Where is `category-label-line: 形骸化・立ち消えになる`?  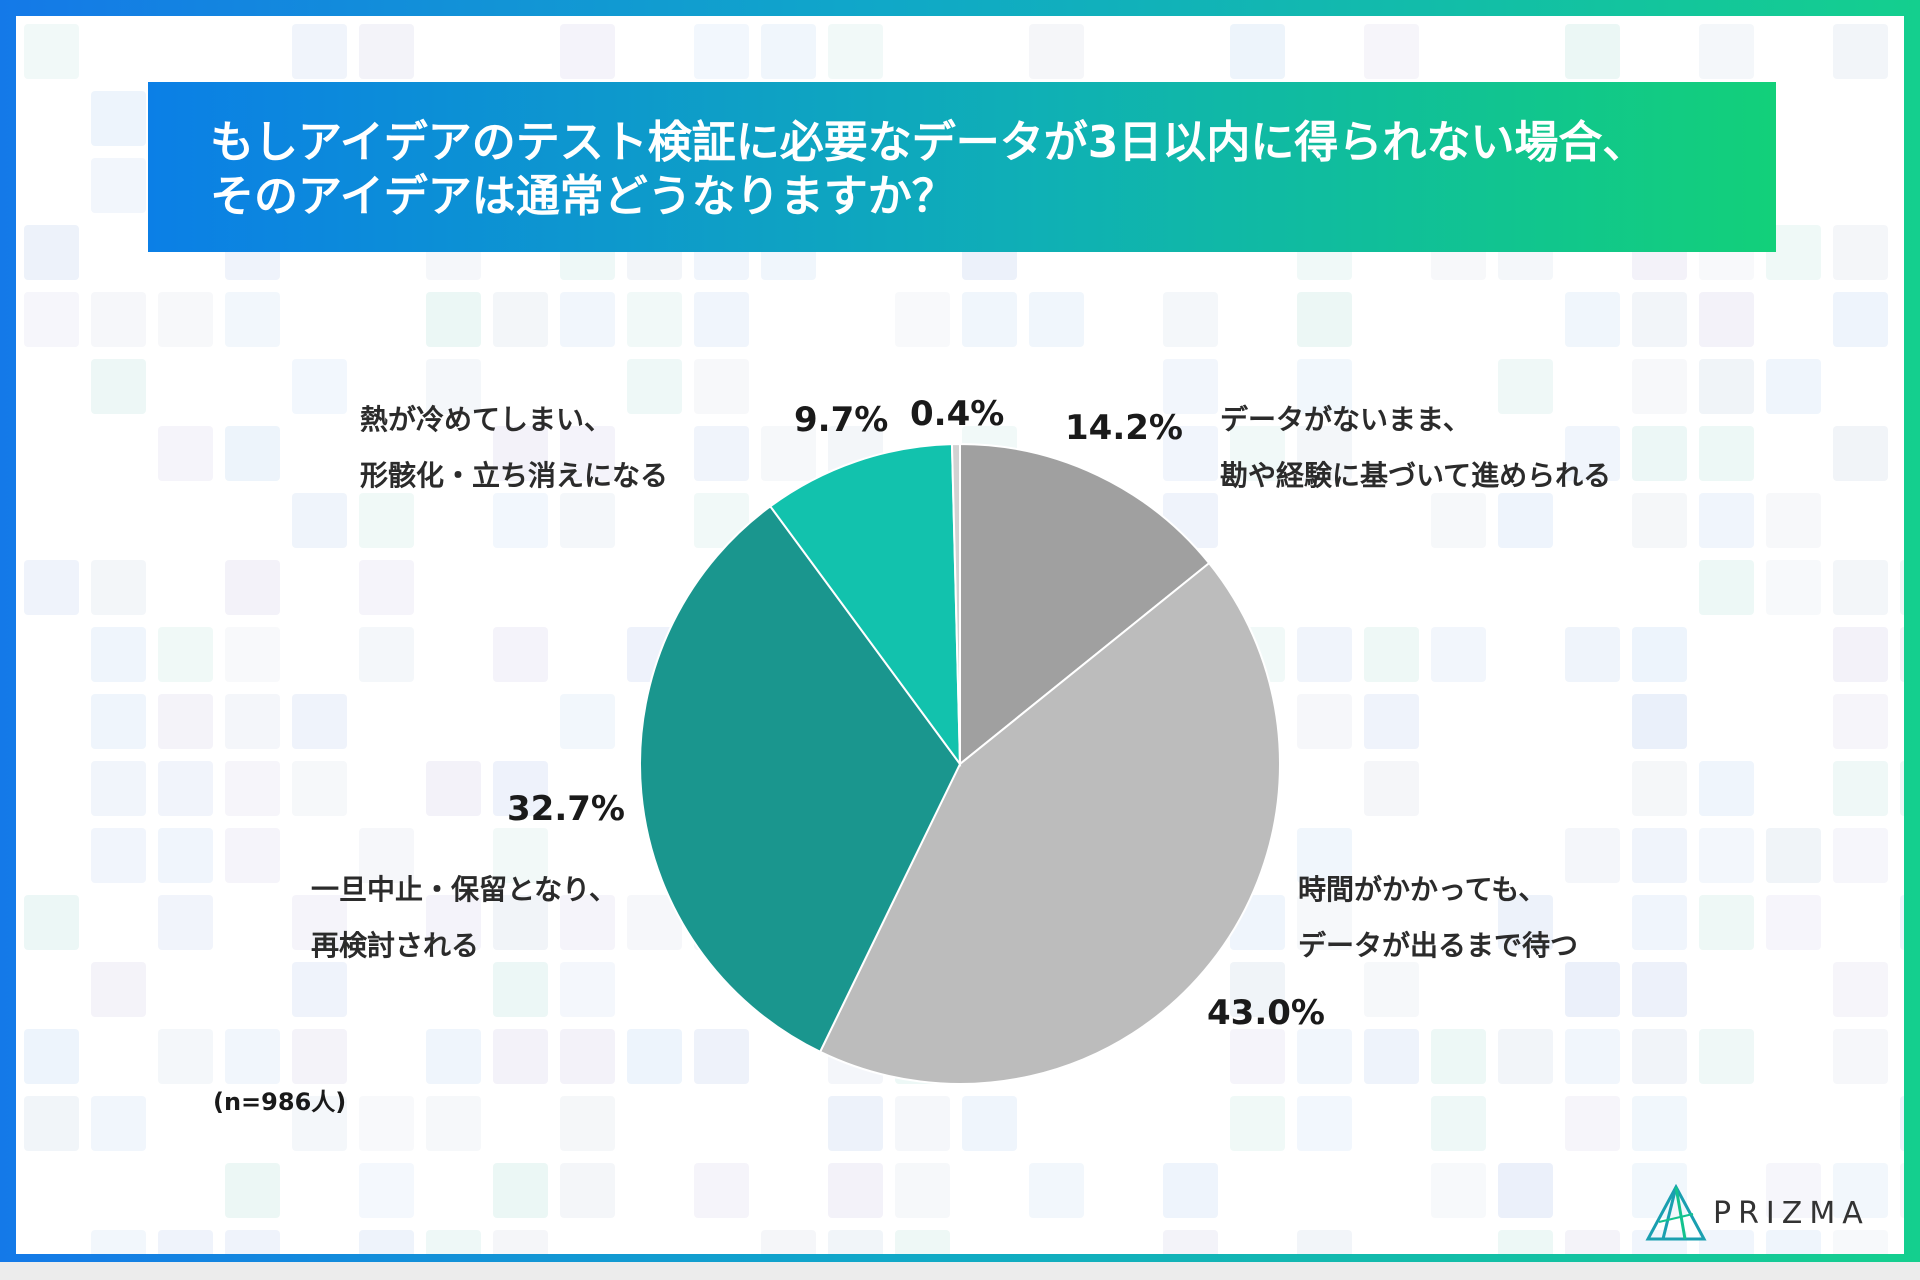
category-label-line: 形骸化・立ち消えになる is located at coordinates (514, 475).